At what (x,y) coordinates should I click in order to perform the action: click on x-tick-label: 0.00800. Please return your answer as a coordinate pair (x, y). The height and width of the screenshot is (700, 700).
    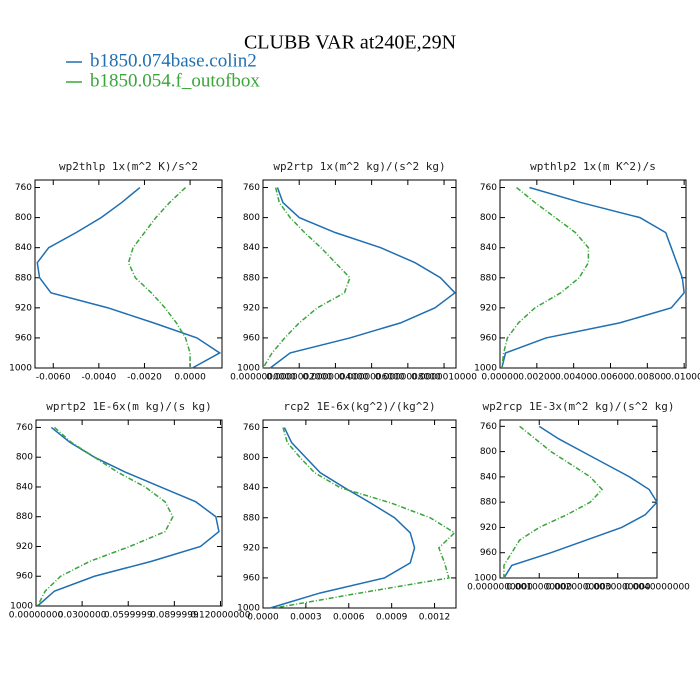
    Looking at the image, I should click on (647, 378).